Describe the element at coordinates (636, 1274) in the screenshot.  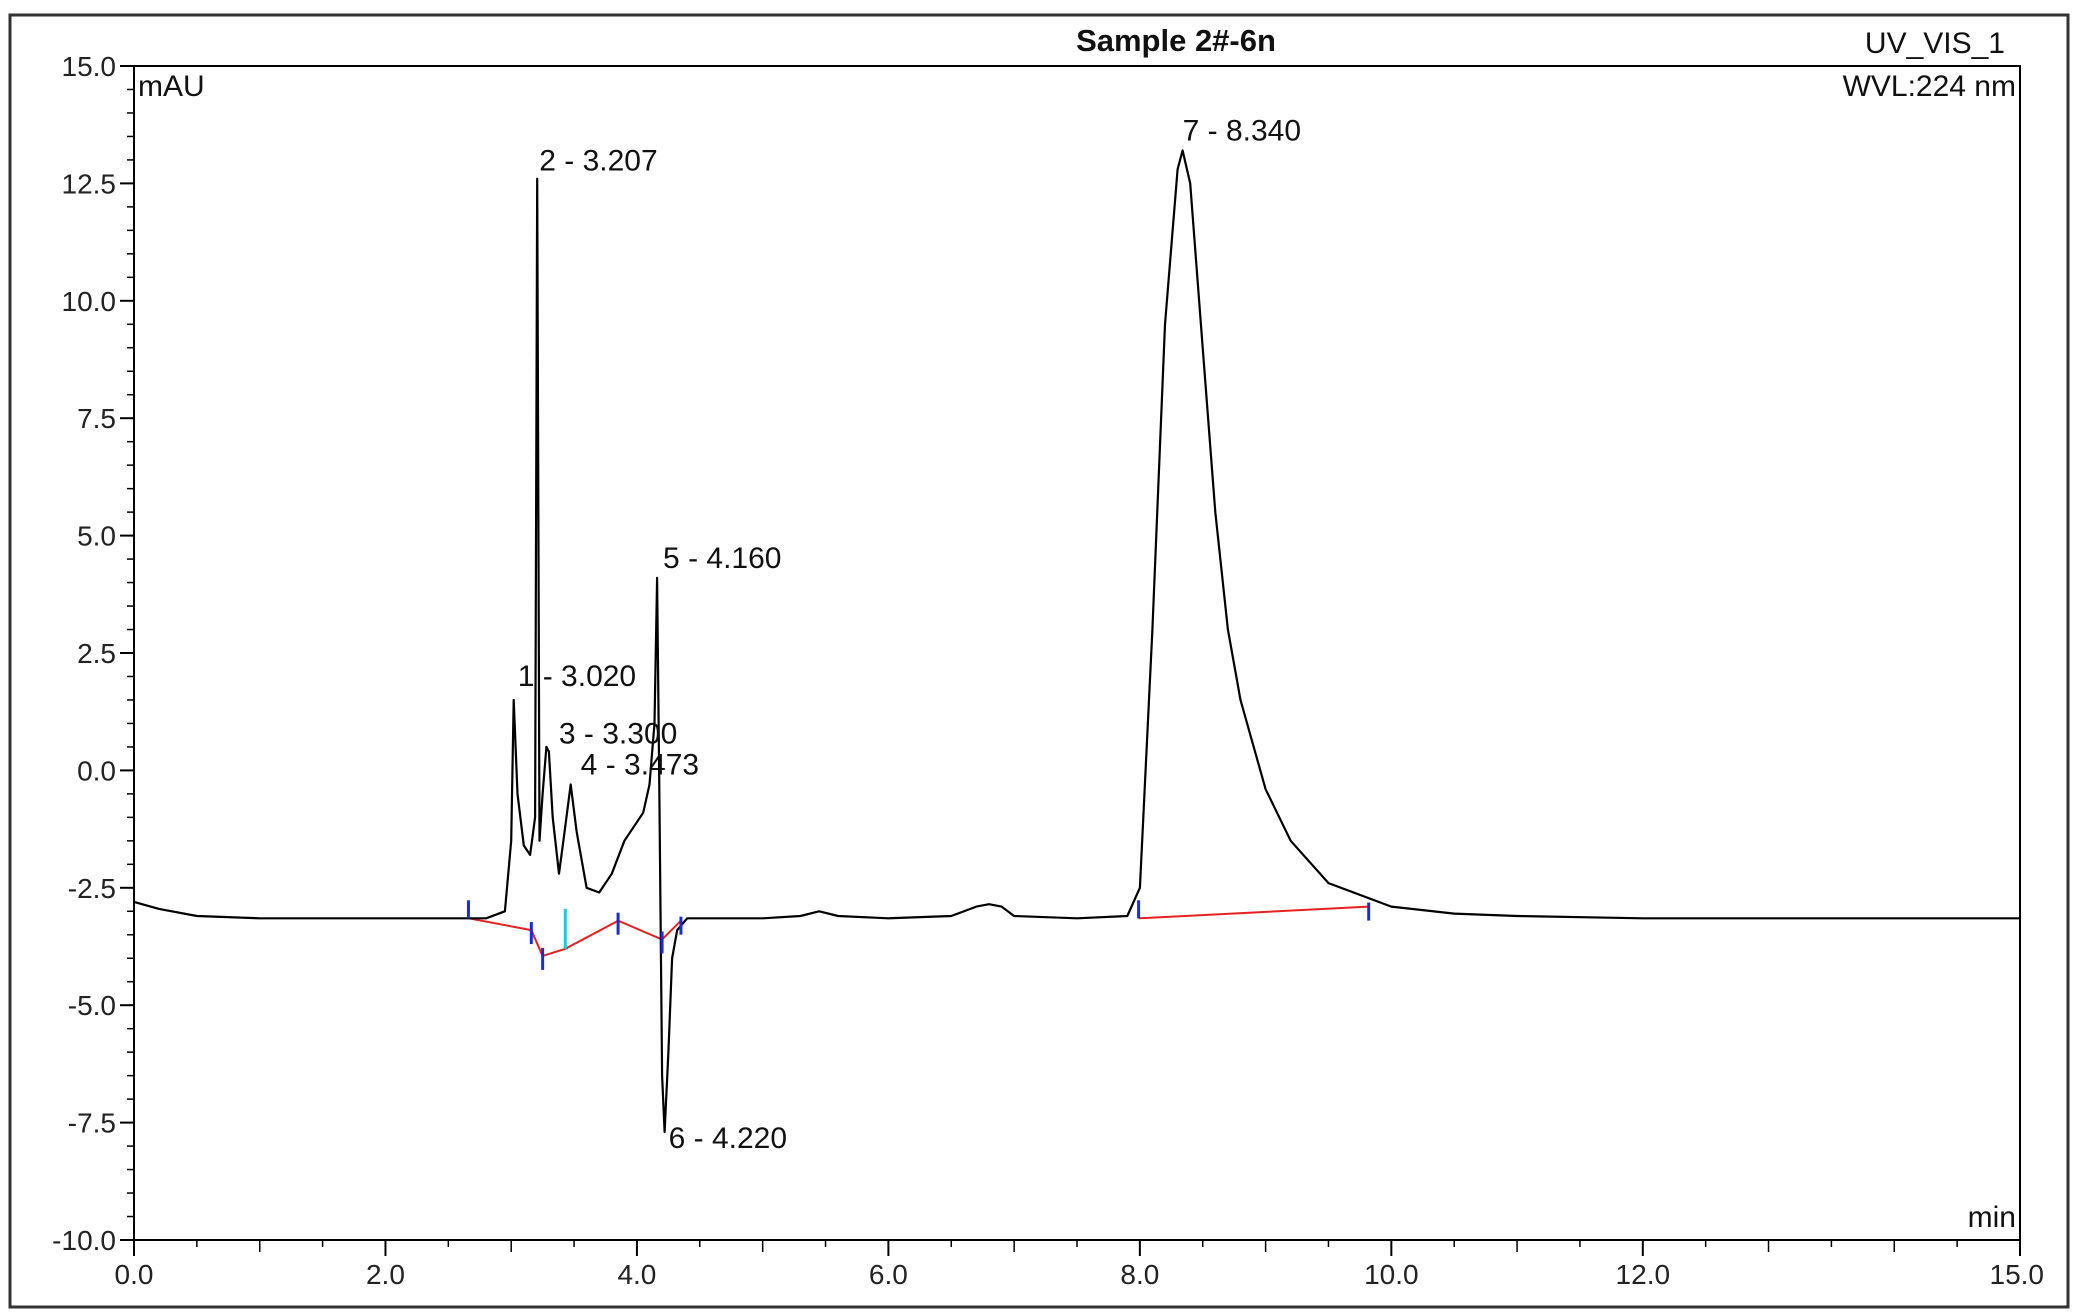
I see `x-tick-label: 4.0` at that location.